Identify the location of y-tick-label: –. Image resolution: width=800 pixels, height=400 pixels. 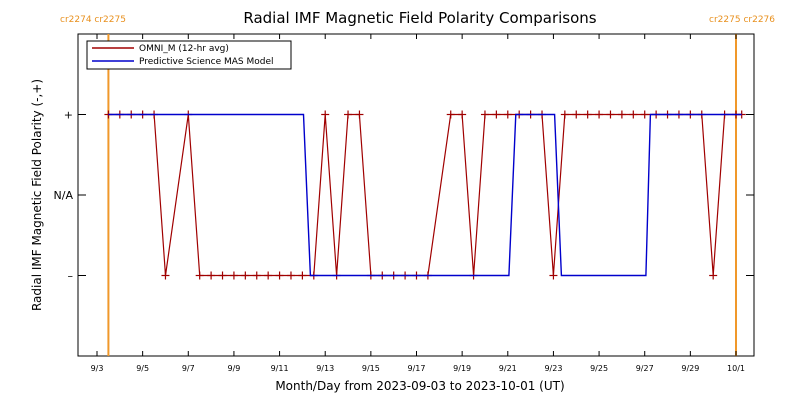
(71, 276).